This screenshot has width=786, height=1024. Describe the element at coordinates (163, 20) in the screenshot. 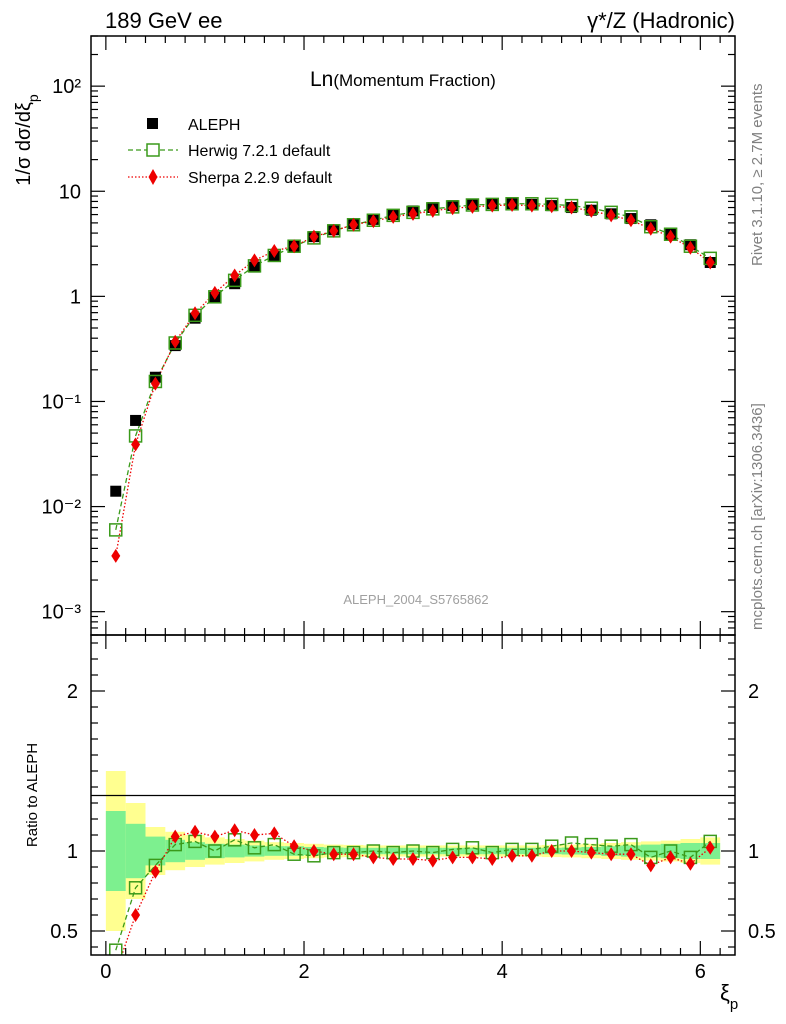

I see `header-left: 189 GeV ee` at that location.